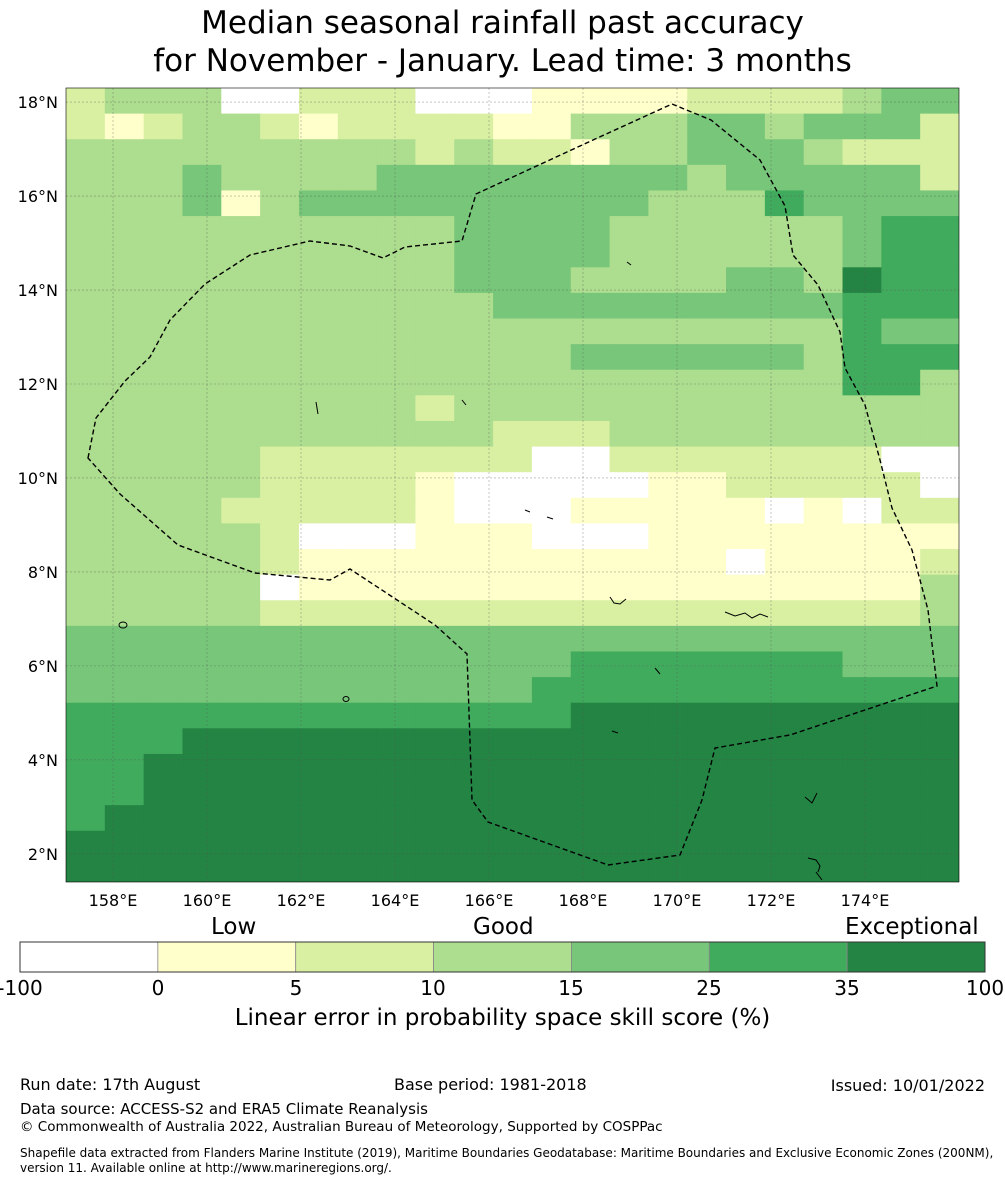 The width and height of the screenshot is (1005, 1185). Describe the element at coordinates (985, 988) in the screenshot. I see `colorbar-tick: 100` at that location.